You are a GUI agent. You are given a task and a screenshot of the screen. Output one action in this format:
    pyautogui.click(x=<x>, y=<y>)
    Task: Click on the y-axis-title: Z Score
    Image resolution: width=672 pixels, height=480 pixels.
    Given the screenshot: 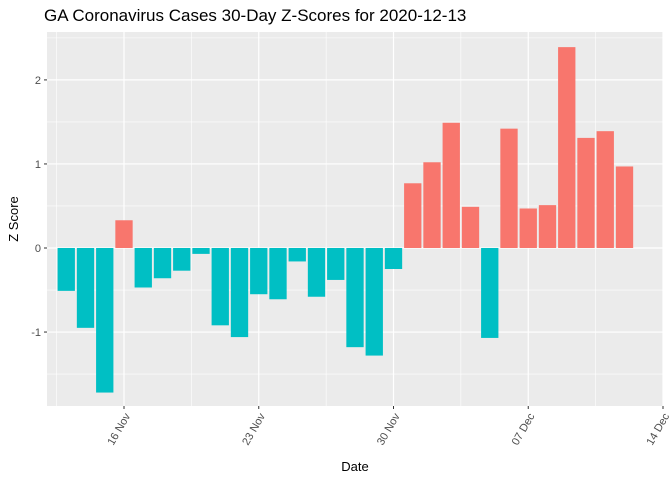 What is the action you would take?
    pyautogui.click(x=13, y=219)
    